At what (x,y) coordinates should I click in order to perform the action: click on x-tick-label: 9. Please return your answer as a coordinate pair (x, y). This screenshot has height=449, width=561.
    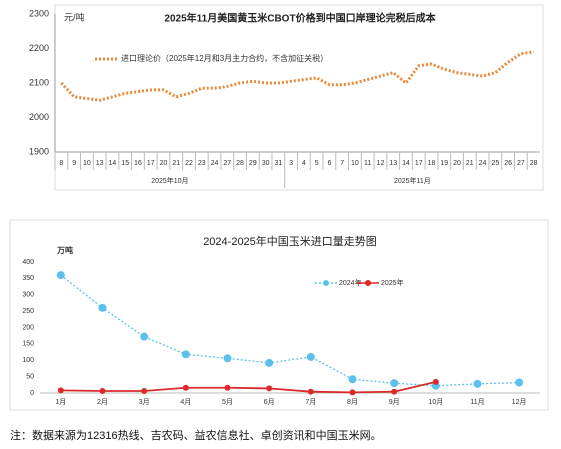
    Looking at the image, I should click on (74, 163).